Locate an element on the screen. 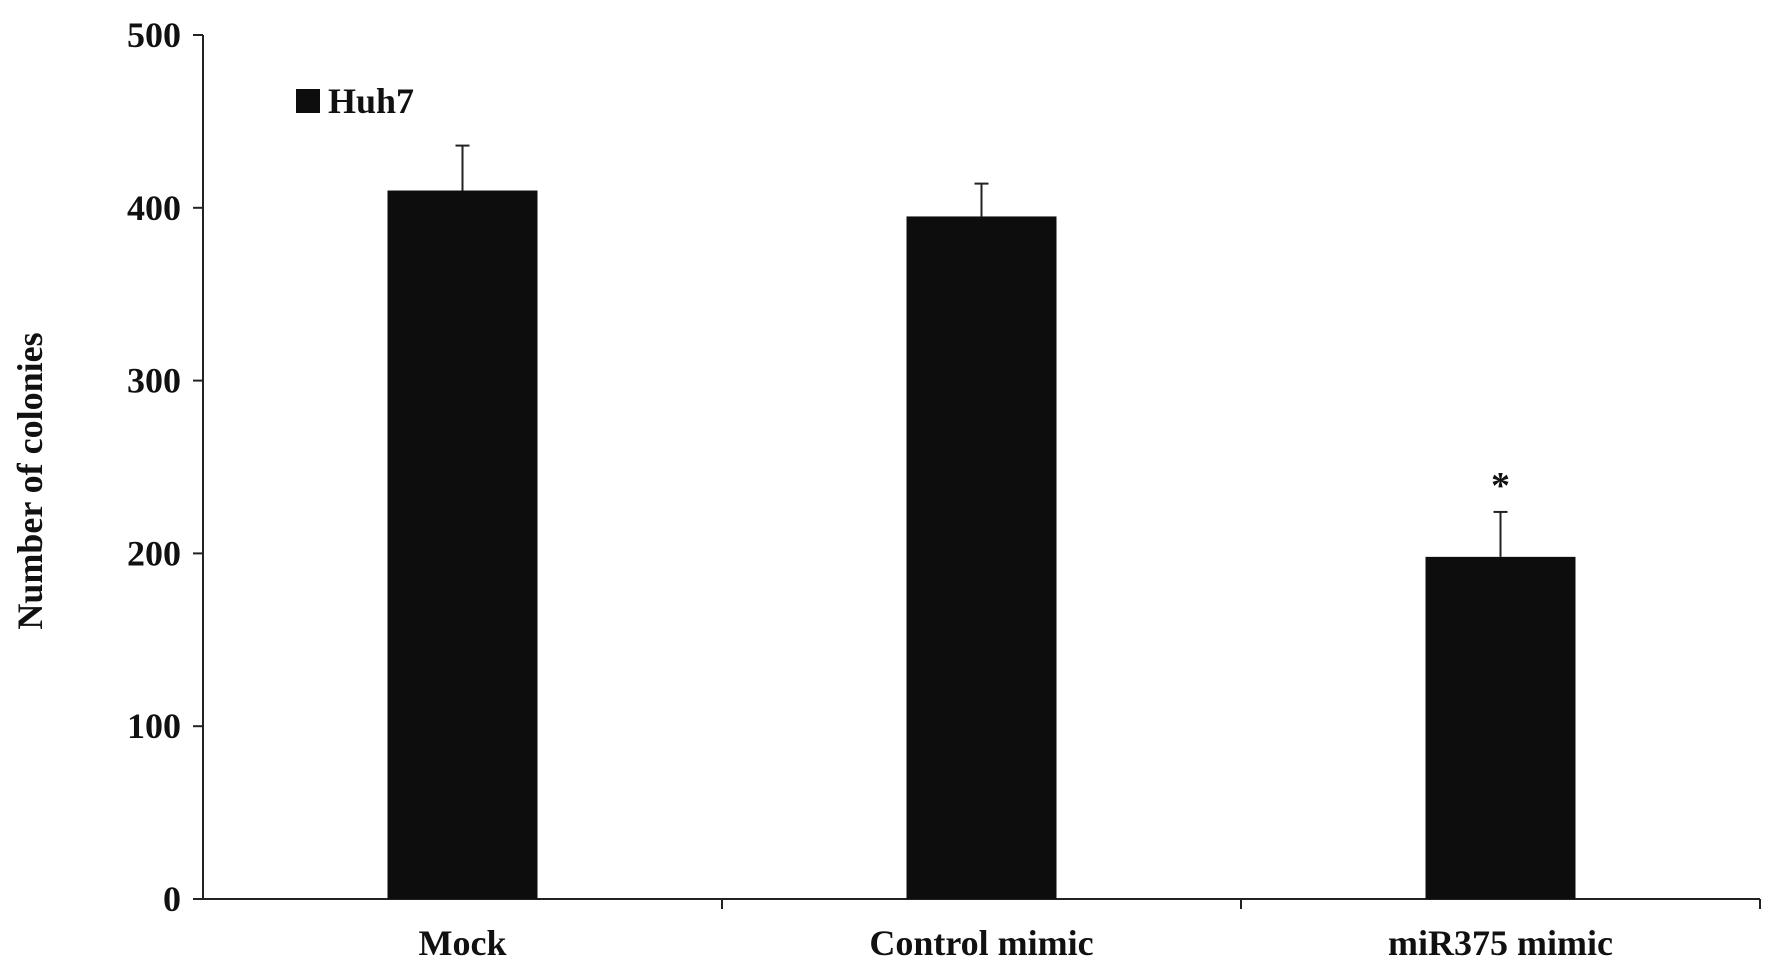 This screenshot has width=1772, height=978. legend-label-huh7: Huh7 is located at coordinates (371, 101).